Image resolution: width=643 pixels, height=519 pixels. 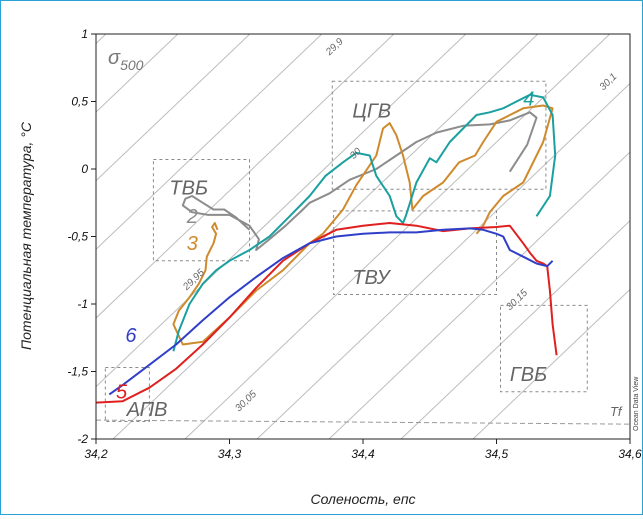 I want to click on series-label: 2, so click(x=192, y=217).